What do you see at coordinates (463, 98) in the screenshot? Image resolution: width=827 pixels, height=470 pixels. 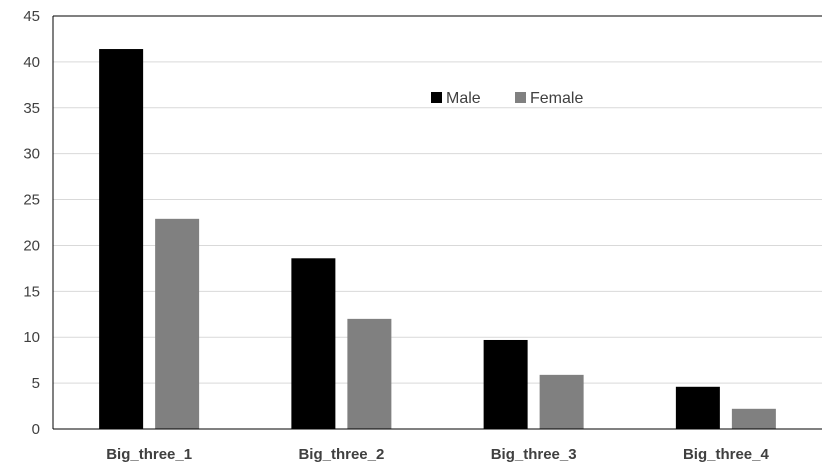 I see `legend-label-male: Male` at bounding box center [463, 98].